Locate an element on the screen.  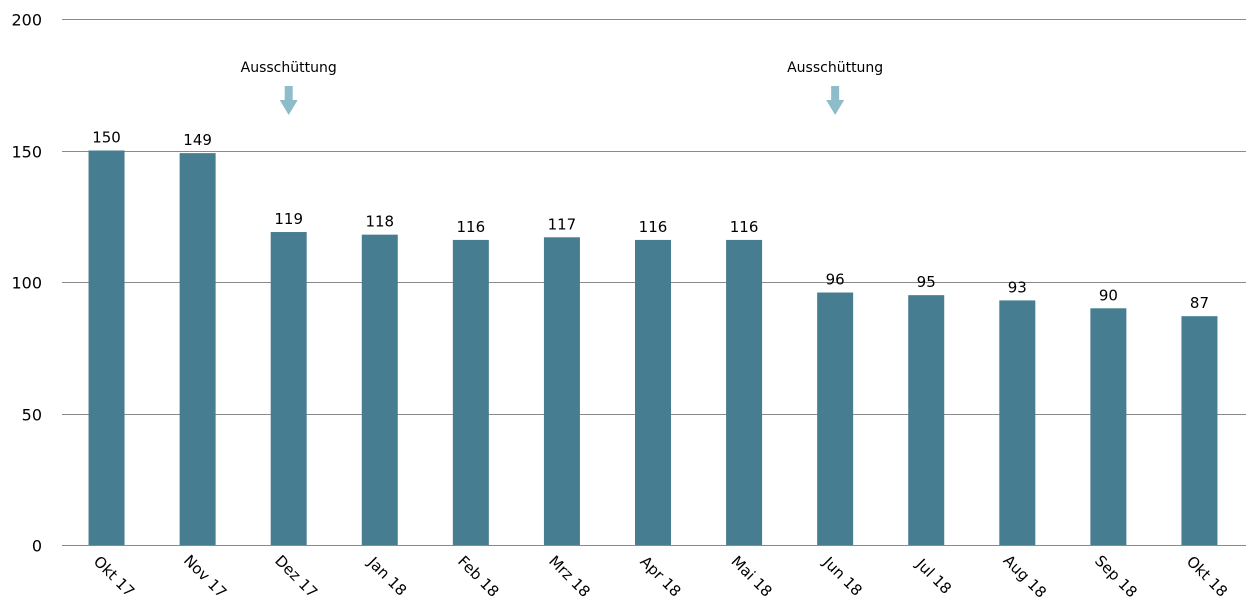
data-label: 117 is located at coordinates (562, 224).